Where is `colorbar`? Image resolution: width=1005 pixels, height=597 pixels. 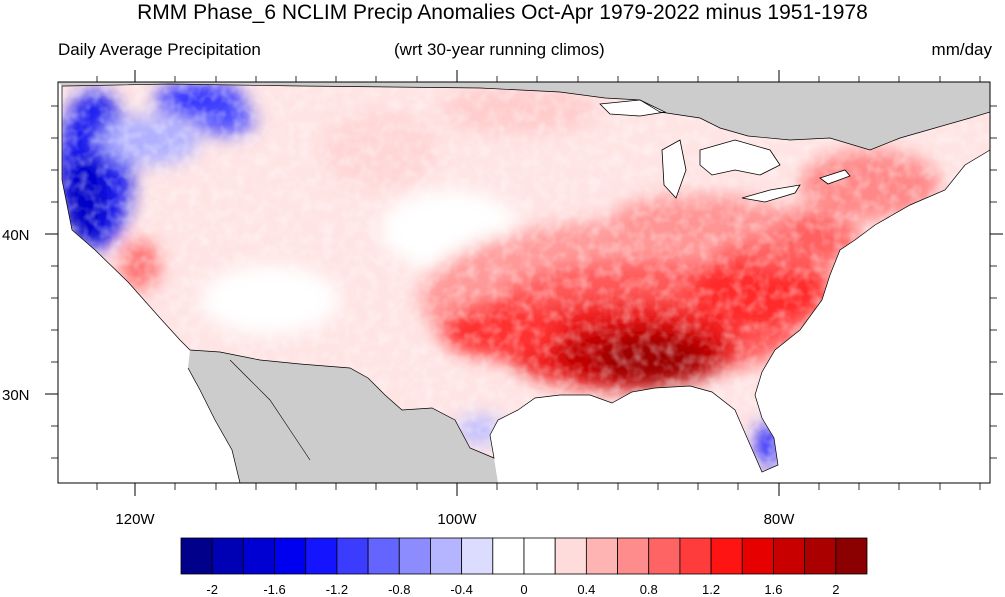 colorbar is located at coordinates (524, 556).